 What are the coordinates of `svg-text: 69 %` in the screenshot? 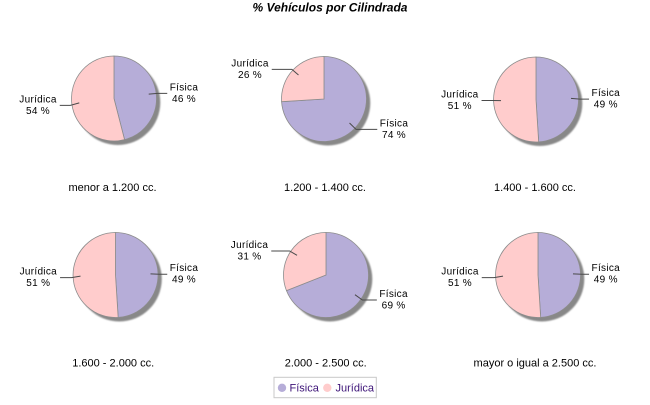 It's located at (394, 306).